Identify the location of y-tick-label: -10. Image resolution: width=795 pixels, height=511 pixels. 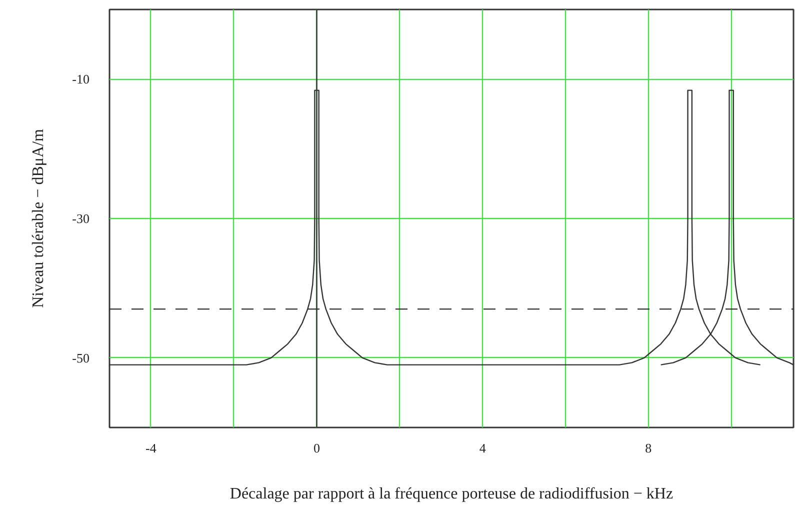
(81, 79).